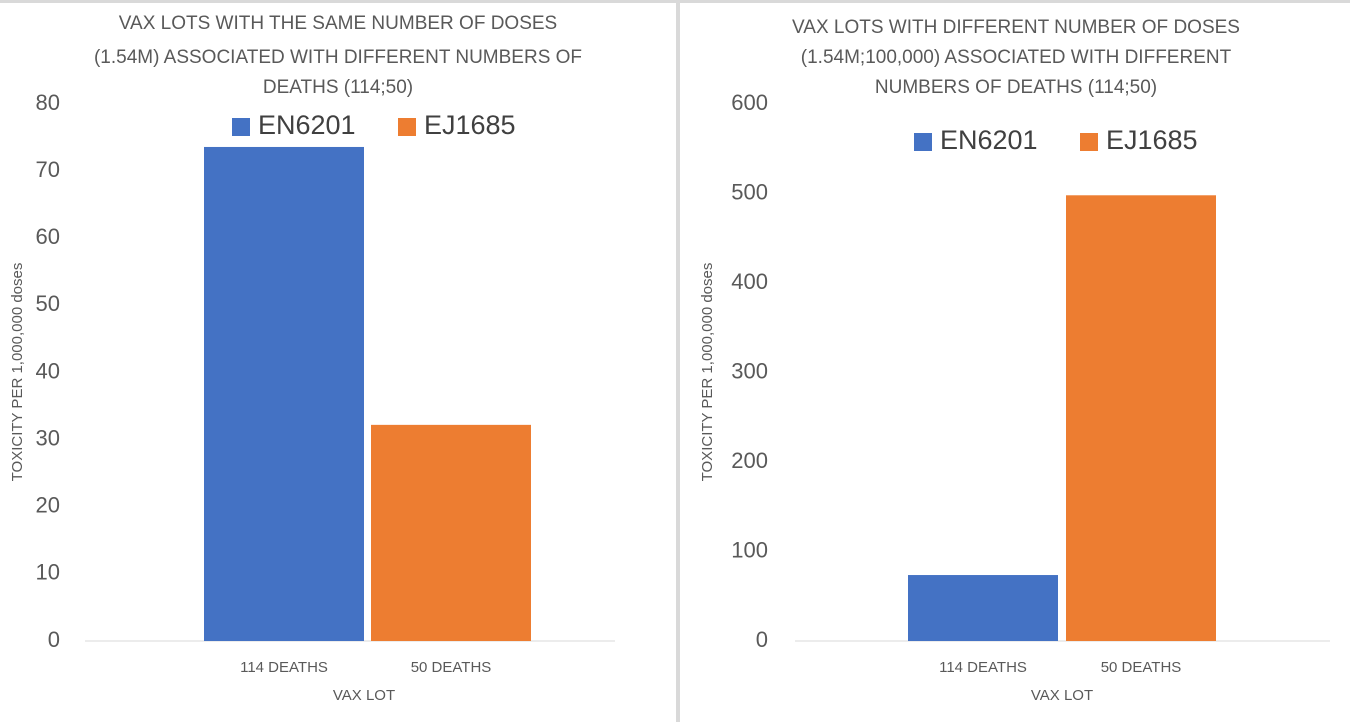 This screenshot has height=722, width=1350. I want to click on y-tick-label: 200, so click(749, 460).